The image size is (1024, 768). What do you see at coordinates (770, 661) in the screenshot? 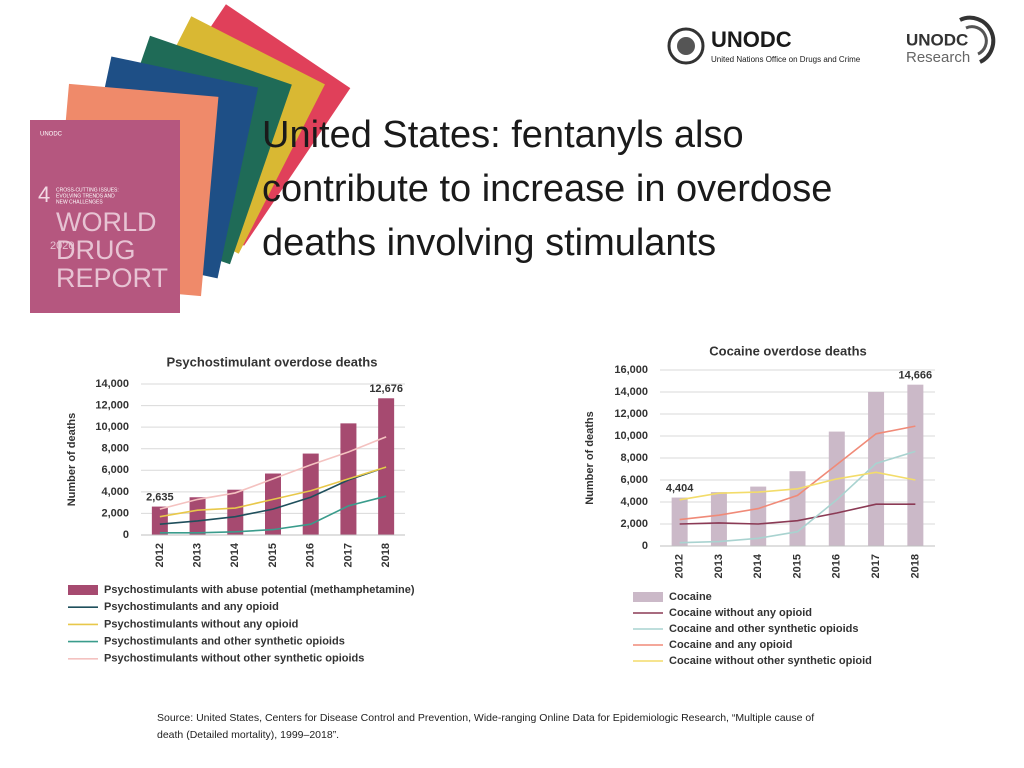
I see `legend-label: Cocaine without other synthetic opioid` at bounding box center [770, 661].